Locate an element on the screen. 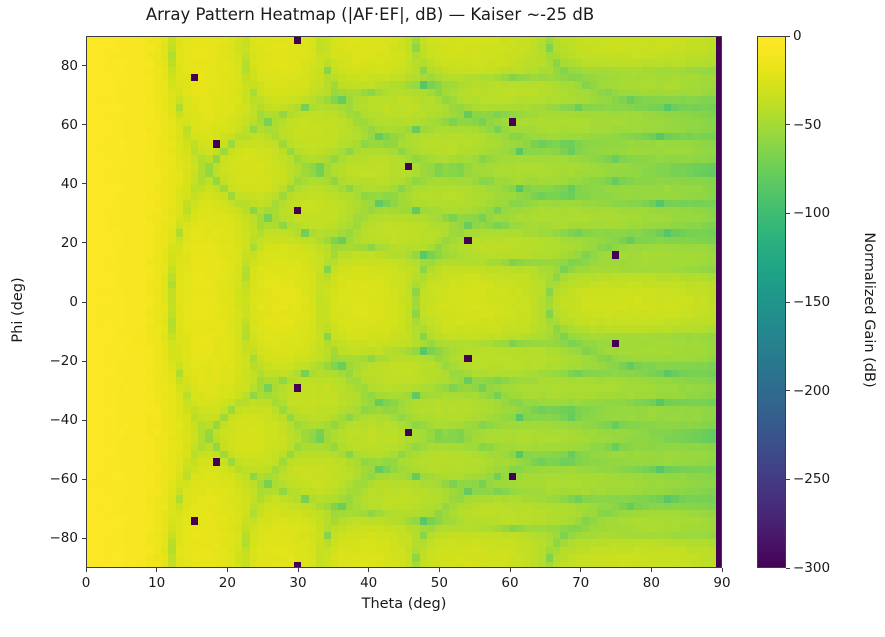 Image resolution: width=885 pixels, height=637 pixels. x-tick-label: 0 is located at coordinates (86, 583).